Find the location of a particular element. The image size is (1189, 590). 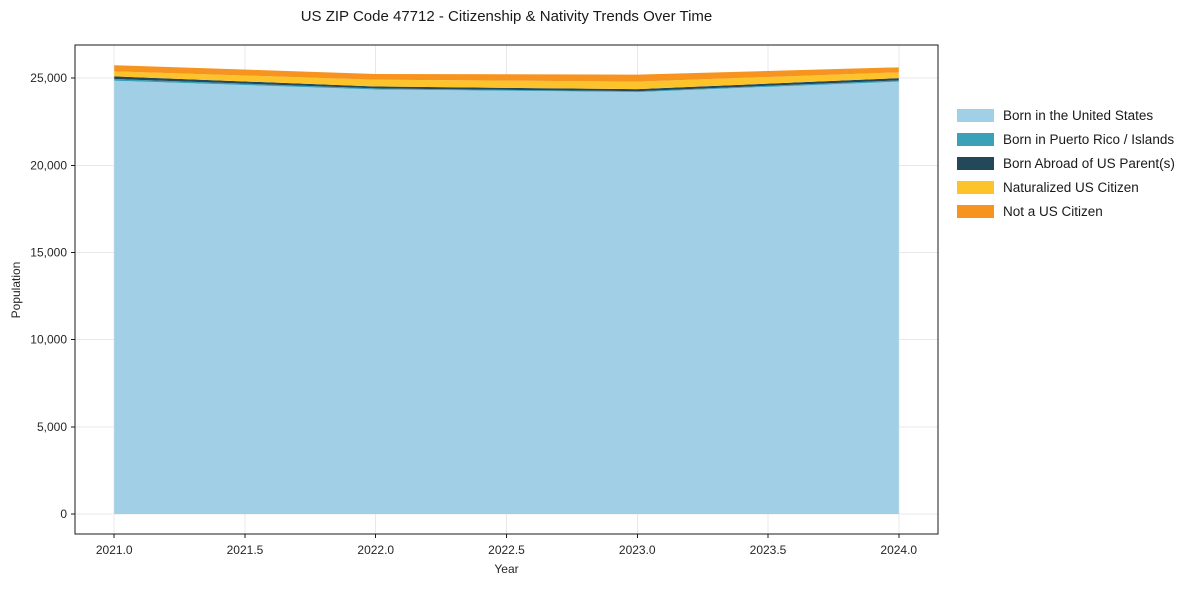

legend-item-born-abroad: Born Abroad of US Parent(s) is located at coordinates (1066, 163).